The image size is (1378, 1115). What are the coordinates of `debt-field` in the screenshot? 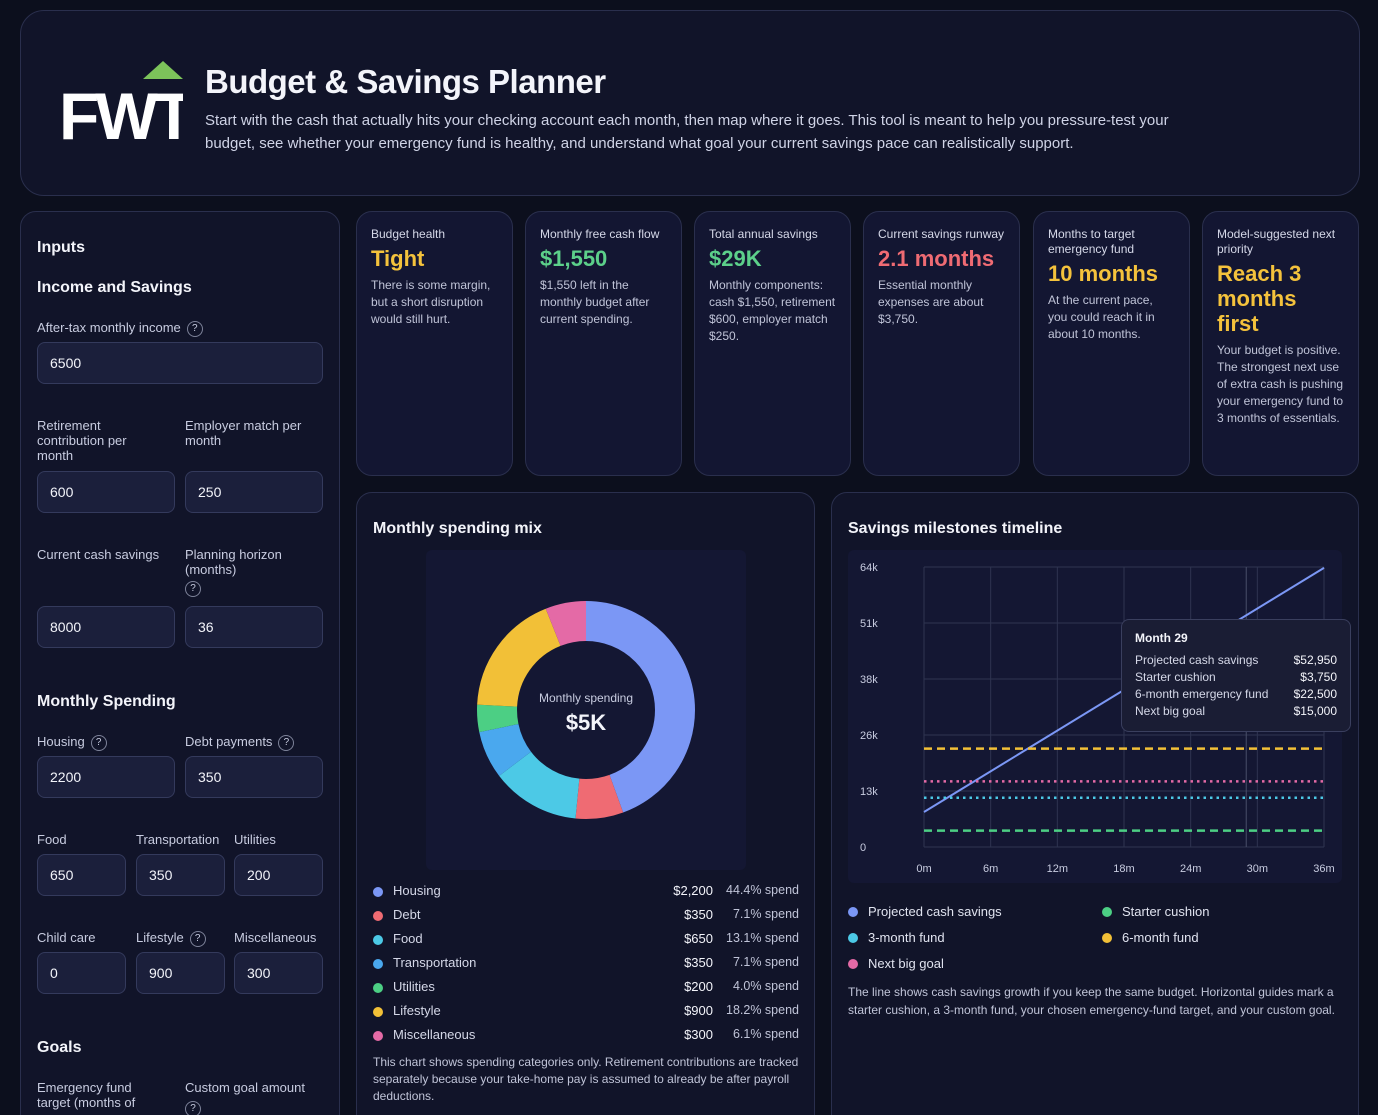 It's located at (254, 777).